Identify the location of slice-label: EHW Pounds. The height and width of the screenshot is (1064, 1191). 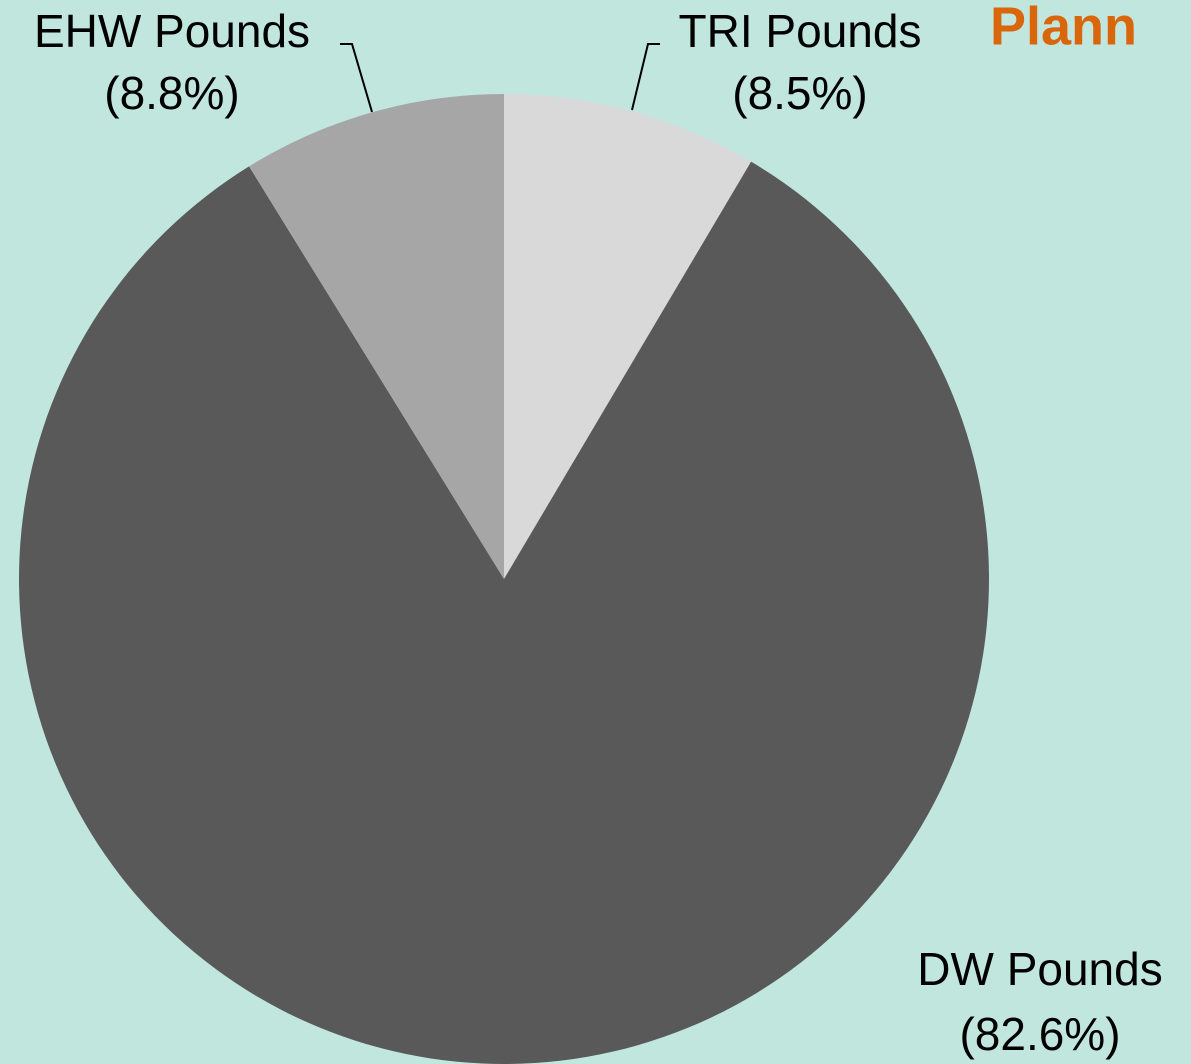
(172, 31).